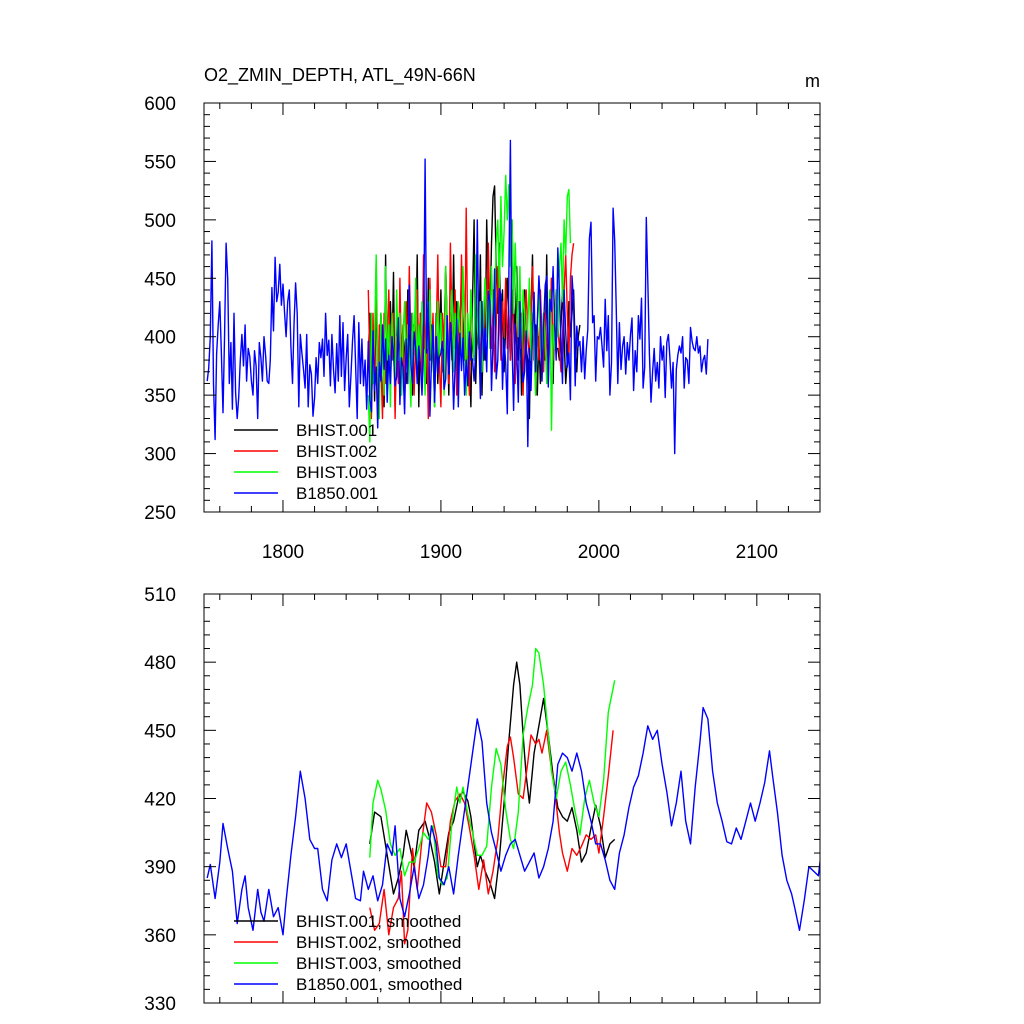 The height and width of the screenshot is (1024, 1024). What do you see at coordinates (306, 462) in the screenshot?
I see `plot-1-legend: BHIST.001 BHIST.002 BHIST.003 B1850.001` at bounding box center [306, 462].